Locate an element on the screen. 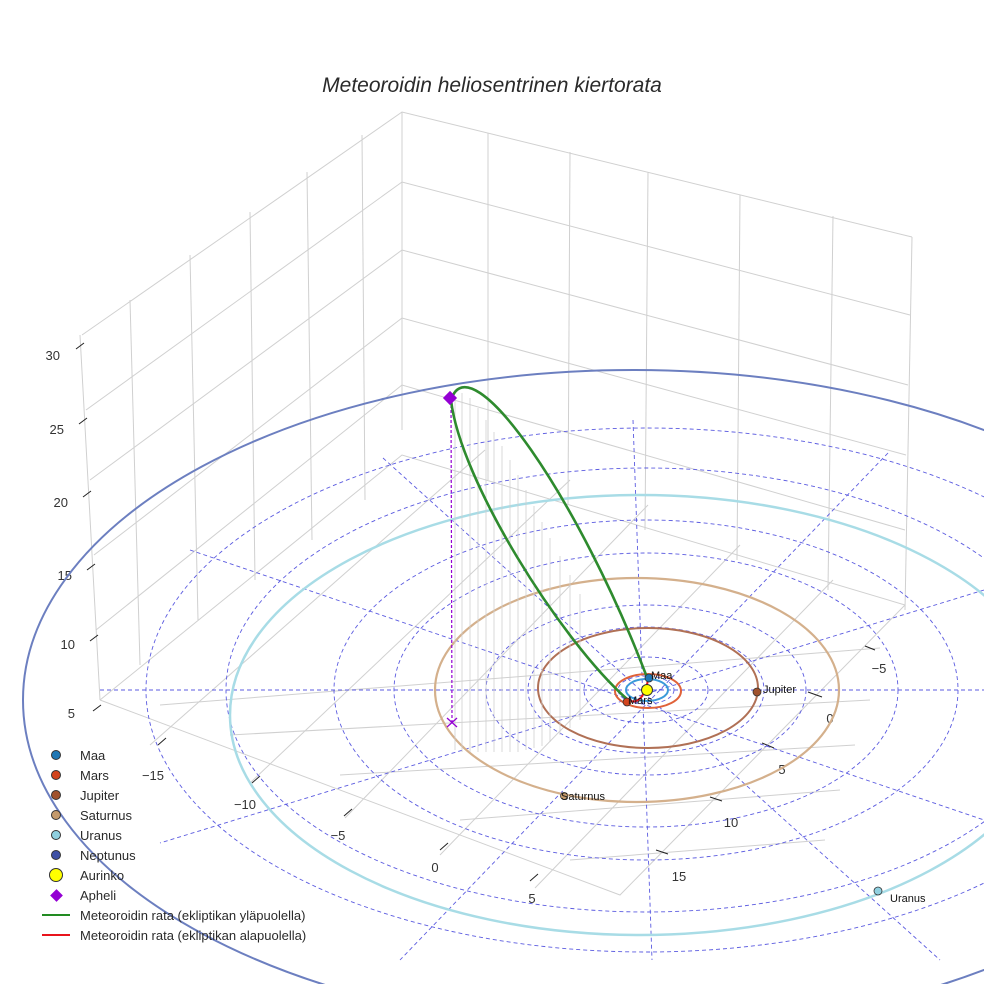  label-saturnus: Saturnus is located at coordinates (583, 797).